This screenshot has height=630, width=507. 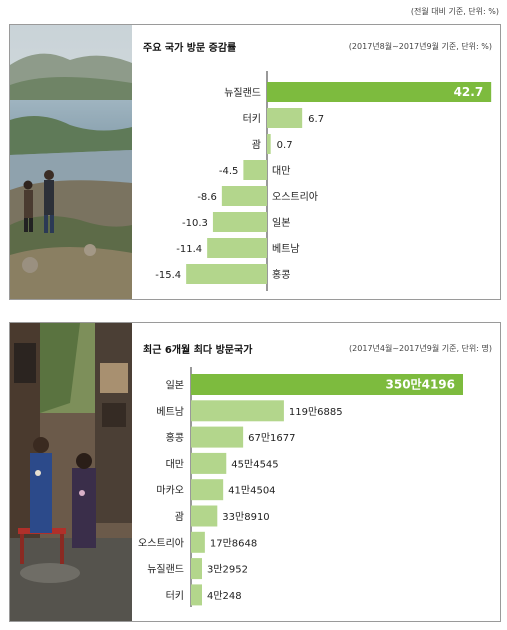 I want to click on value-label: 3만2952, so click(x=227, y=570).